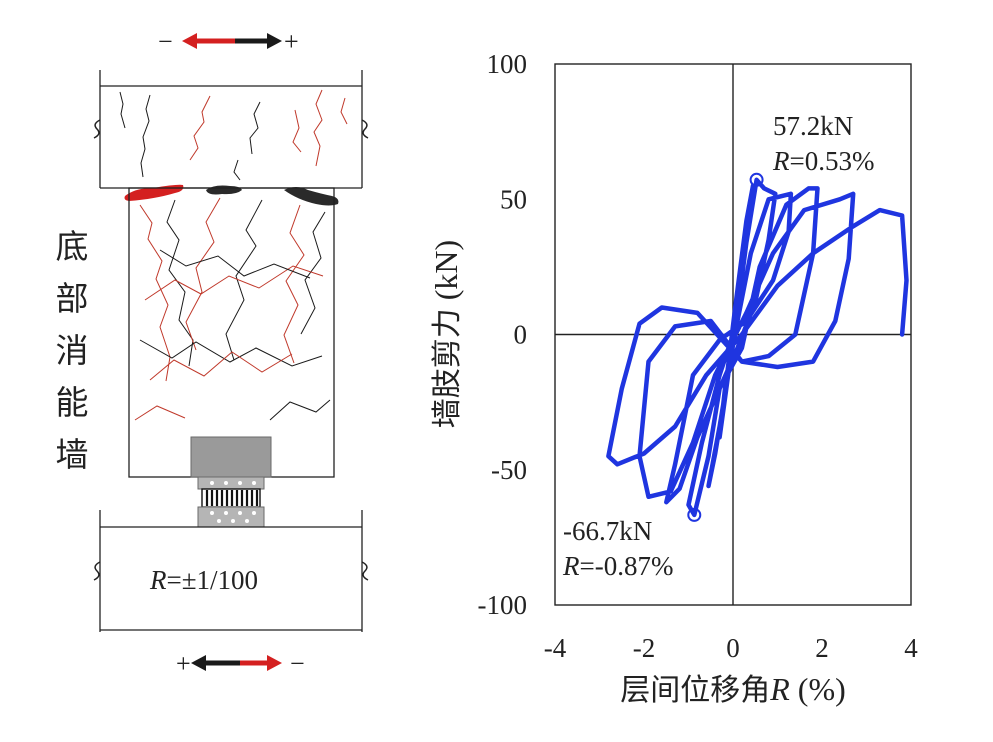  What do you see at coordinates (446, 334) in the screenshot?
I see `y-axis-label: 墙肢剪力 (kN)` at bounding box center [446, 334].